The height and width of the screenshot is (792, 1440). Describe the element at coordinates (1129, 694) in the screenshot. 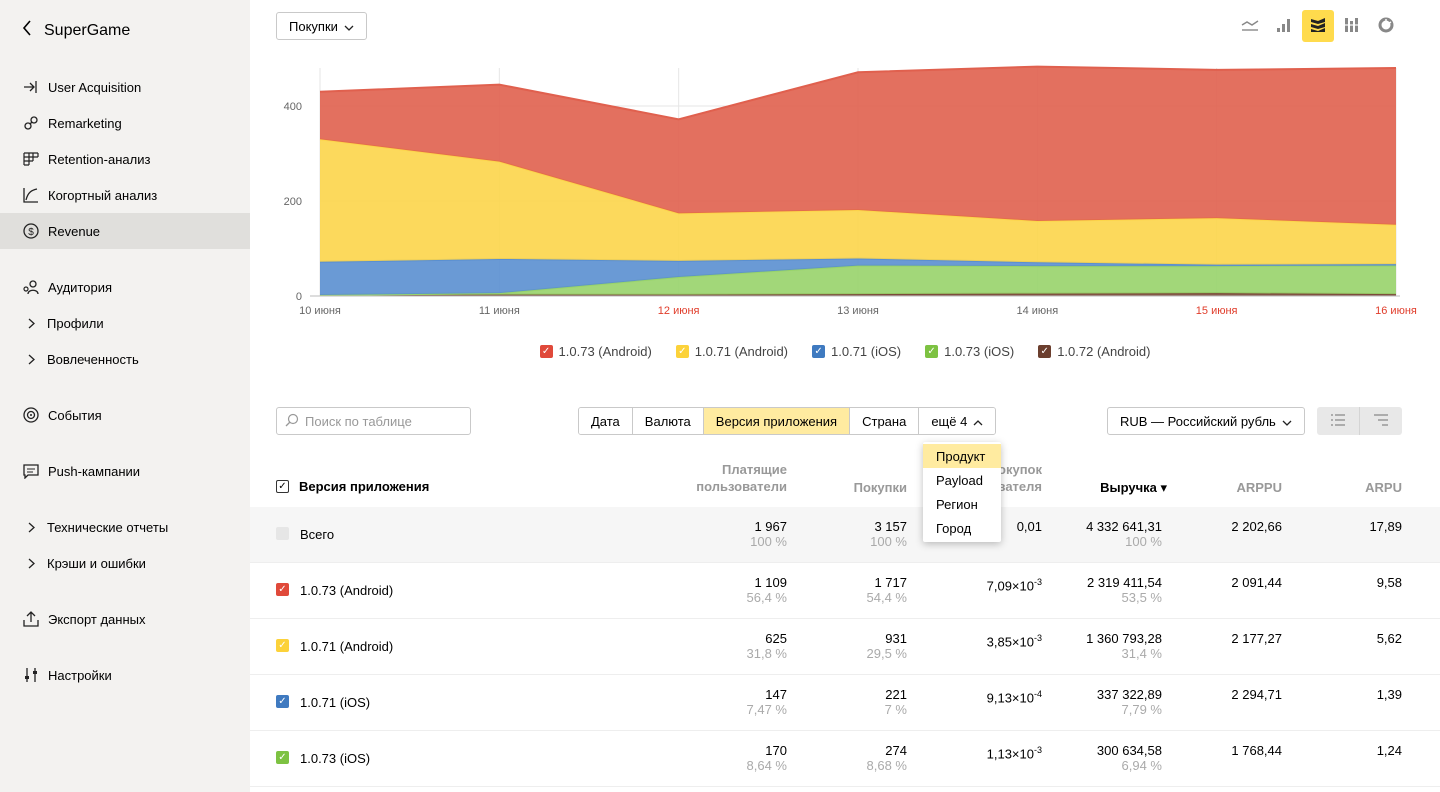

I see `cell-value: 337 322,89` at that location.